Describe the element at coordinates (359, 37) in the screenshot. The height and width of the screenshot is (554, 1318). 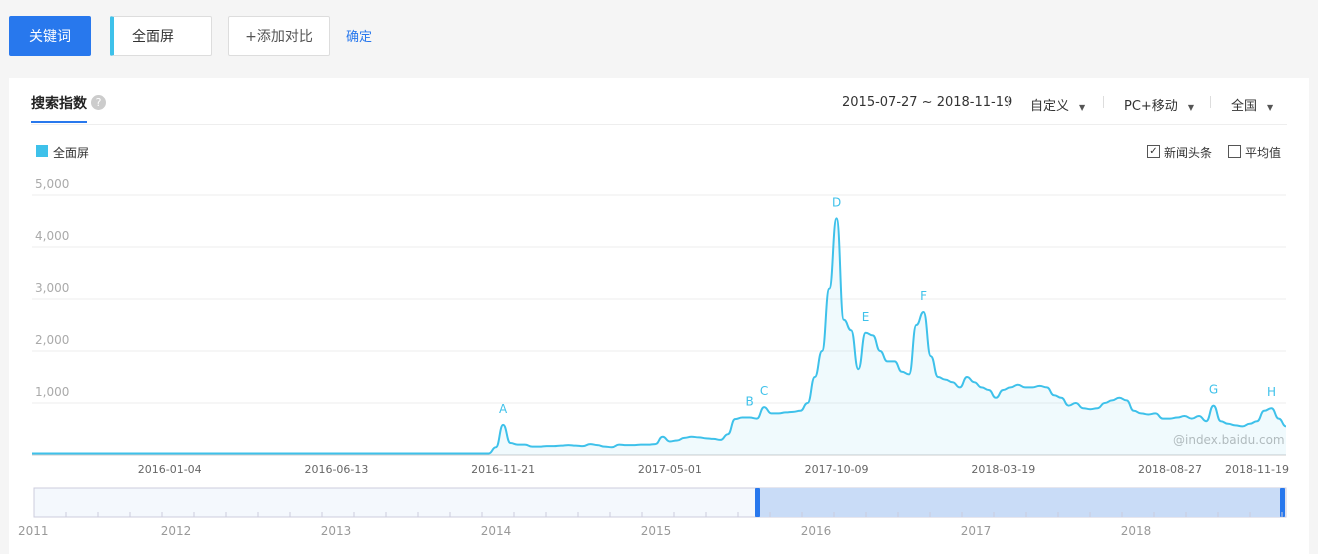
I see `confirm-link: 确定` at that location.